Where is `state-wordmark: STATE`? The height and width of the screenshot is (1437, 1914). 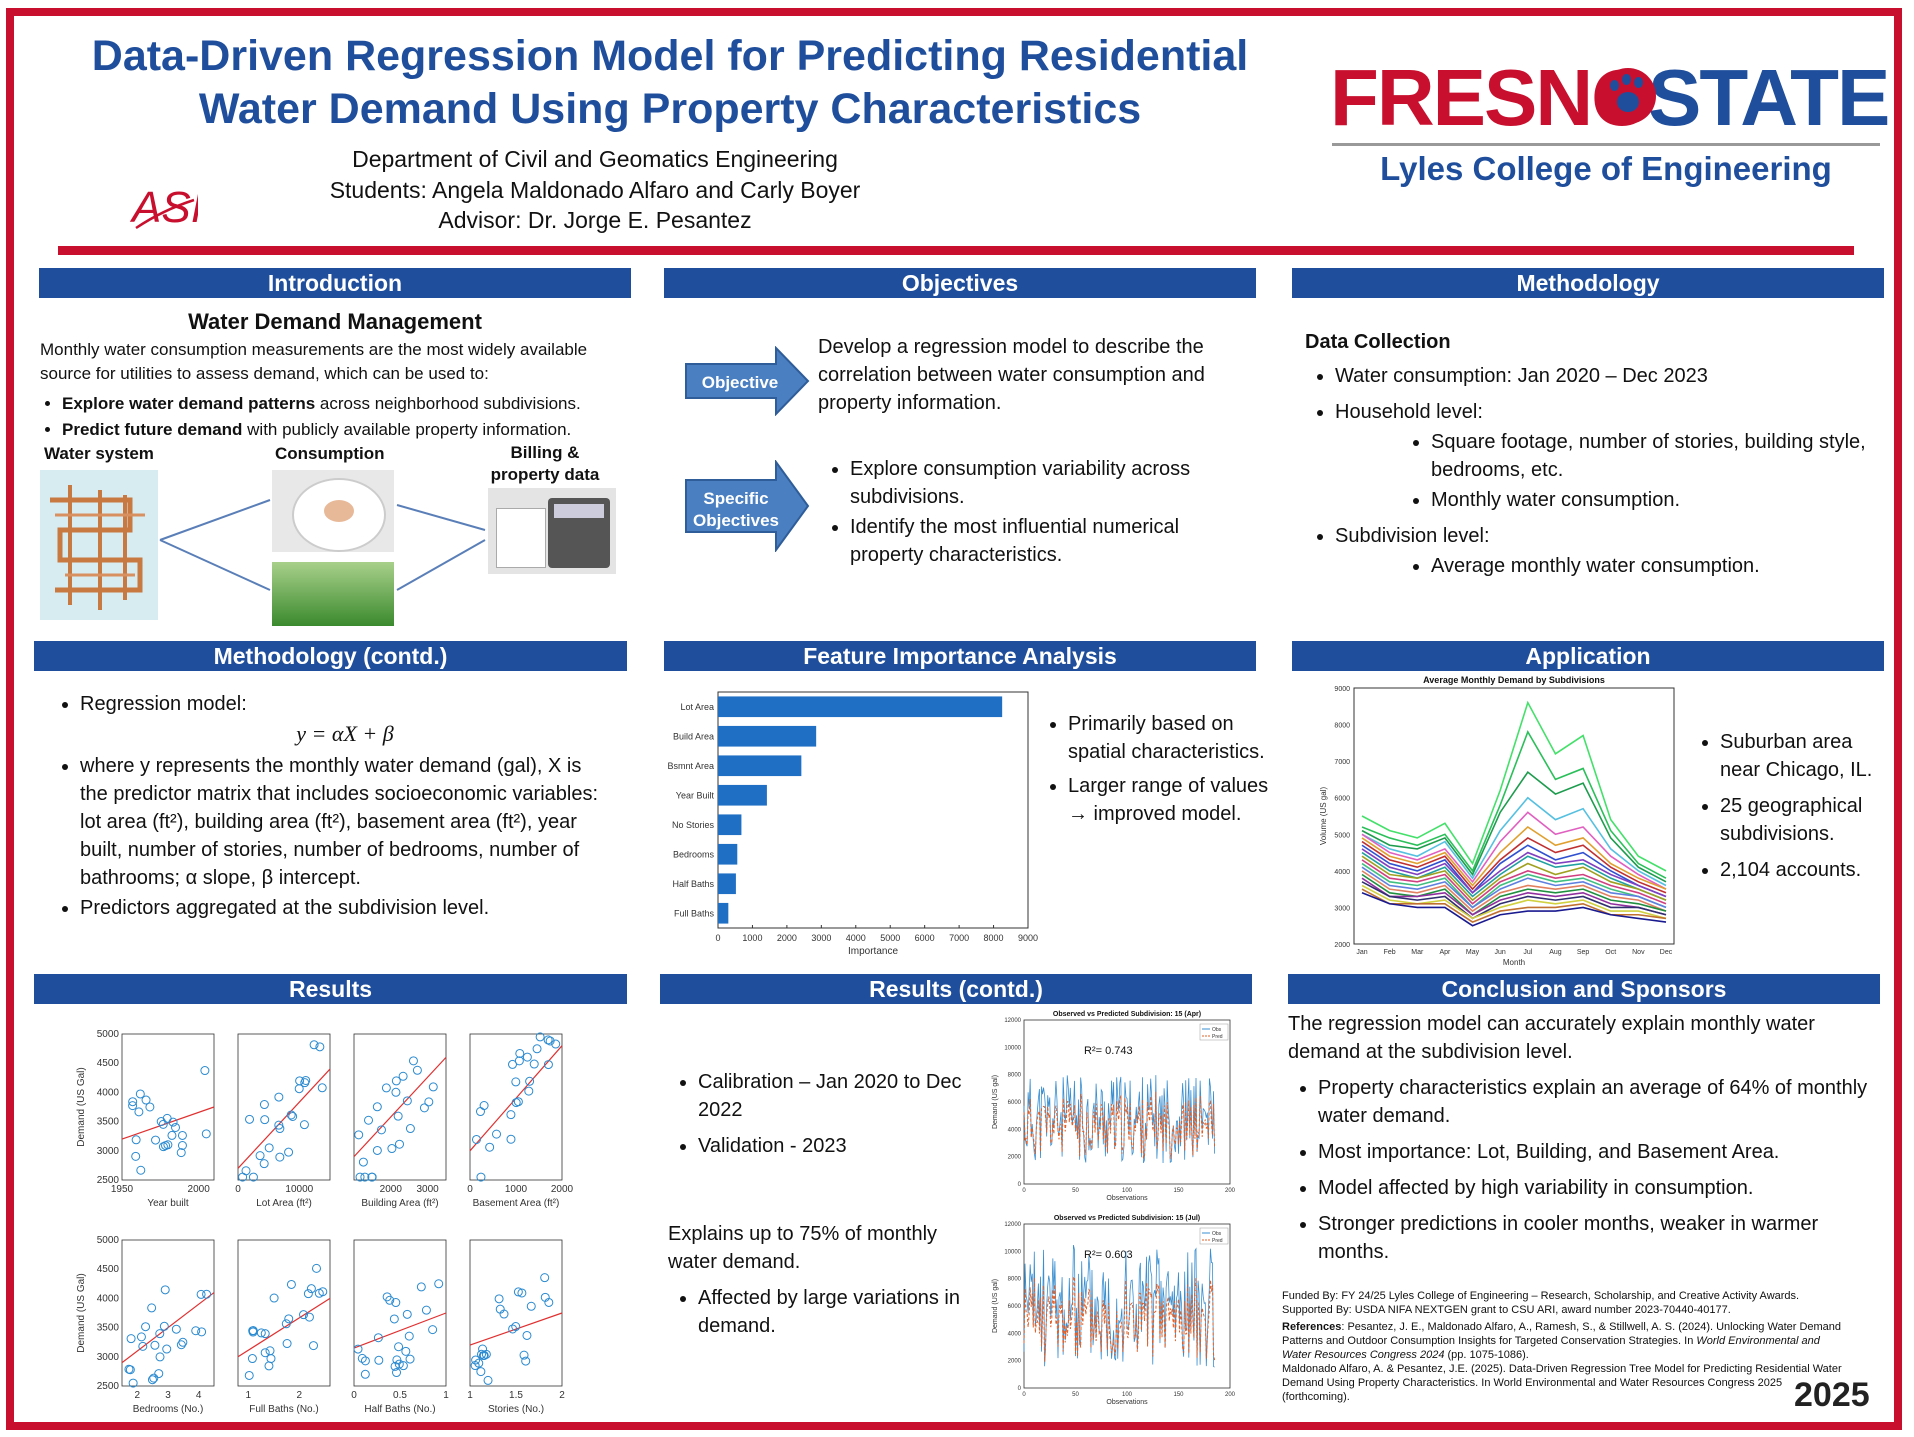
state-wordmark: STATE is located at coordinates (1769, 97).